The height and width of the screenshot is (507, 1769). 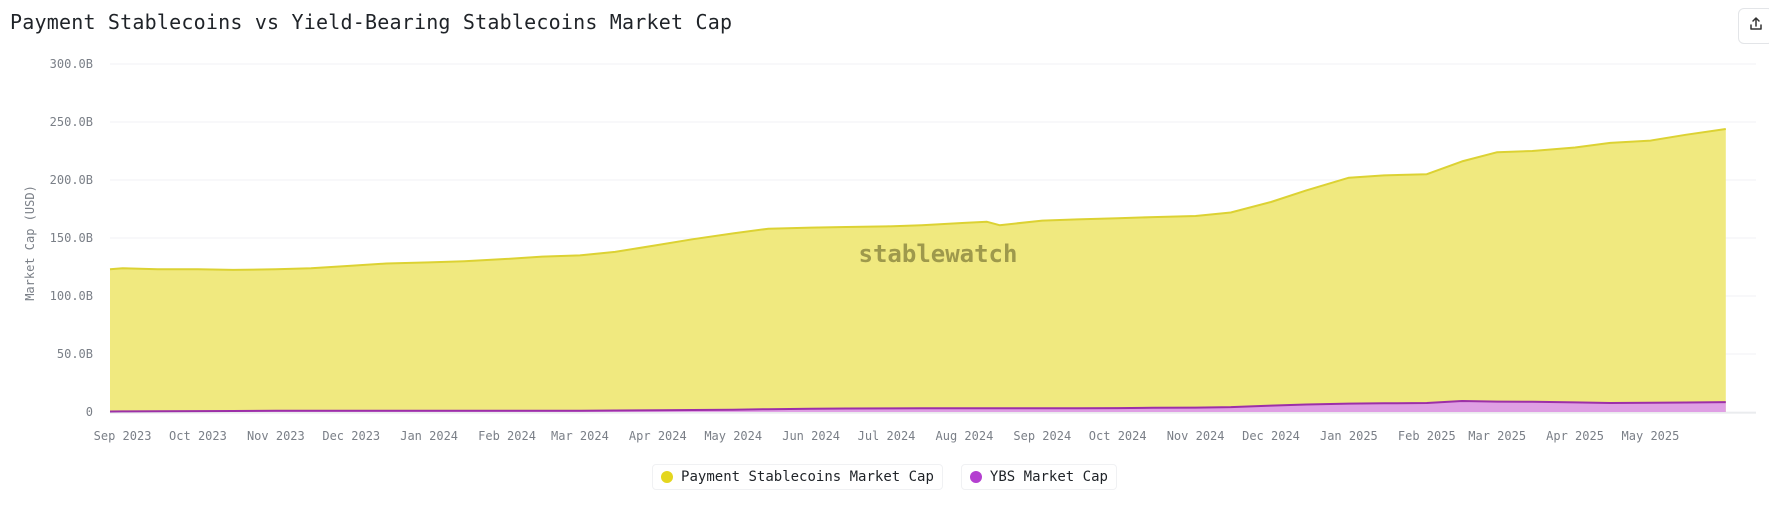 I want to click on y-tick-label: 100.0B, so click(x=71, y=296).